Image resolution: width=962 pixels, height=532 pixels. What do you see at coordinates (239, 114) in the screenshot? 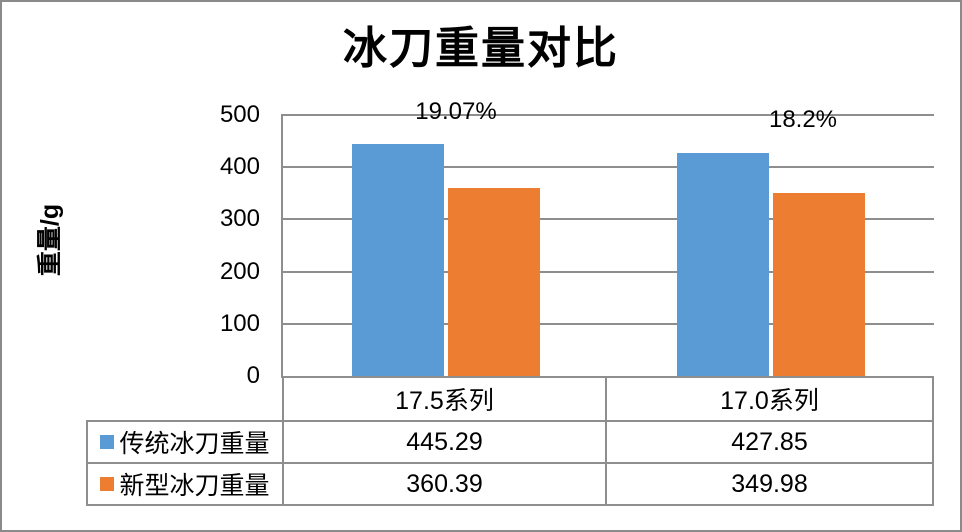
I see `y-tick-label: 500` at bounding box center [239, 114].